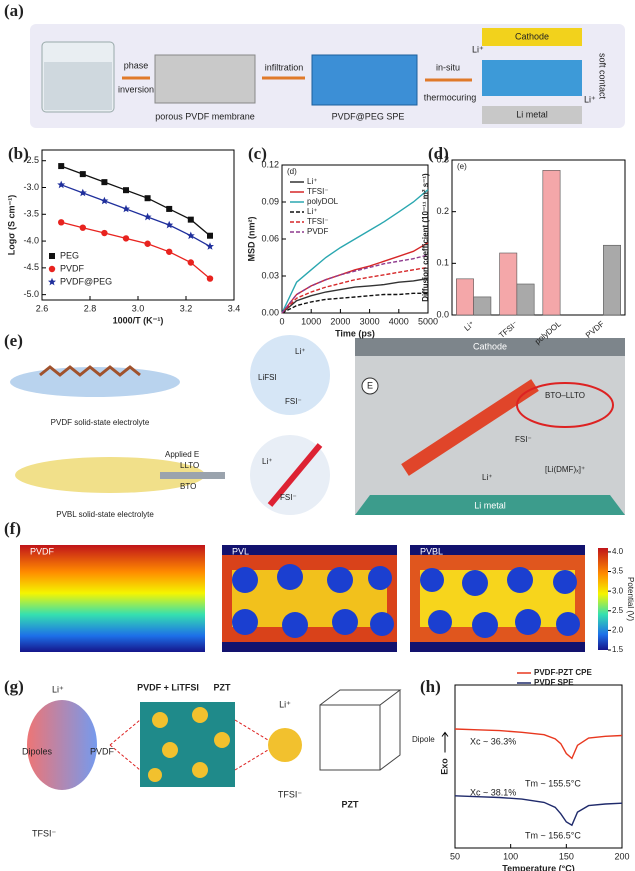 The image size is (635, 871). What do you see at coordinates (490, 505) in the screenshot?
I see `li-metal` at bounding box center [490, 505].